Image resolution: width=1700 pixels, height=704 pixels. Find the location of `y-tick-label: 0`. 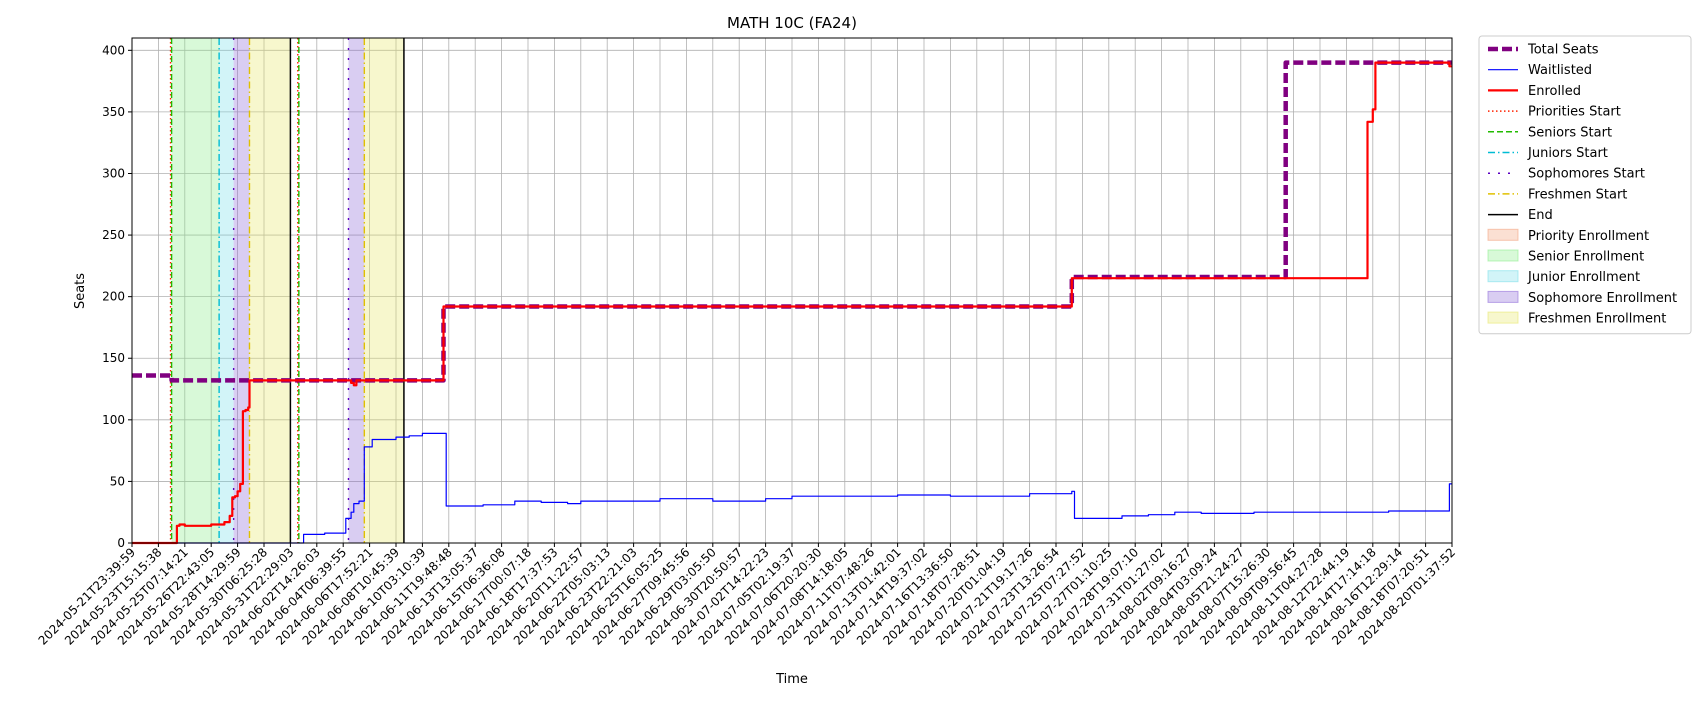

y-tick-label: 0 is located at coordinates (121, 543).